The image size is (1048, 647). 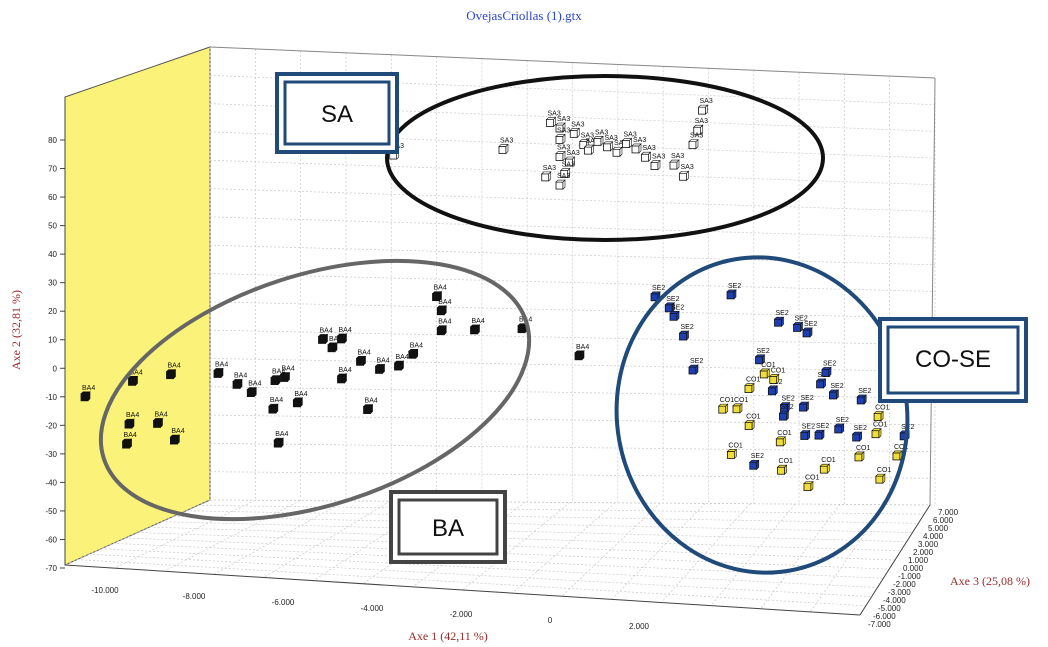 What do you see at coordinates (137, 306) in the screenshot?
I see `side-wall` at bounding box center [137, 306].